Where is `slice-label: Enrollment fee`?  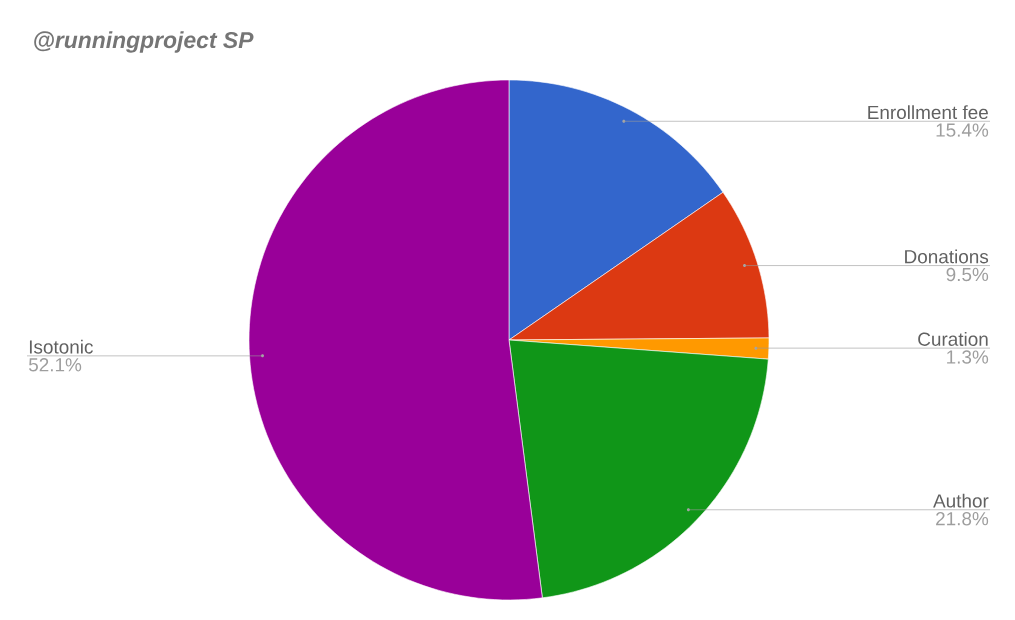 slice-label: Enrollment fee is located at coordinates (928, 112).